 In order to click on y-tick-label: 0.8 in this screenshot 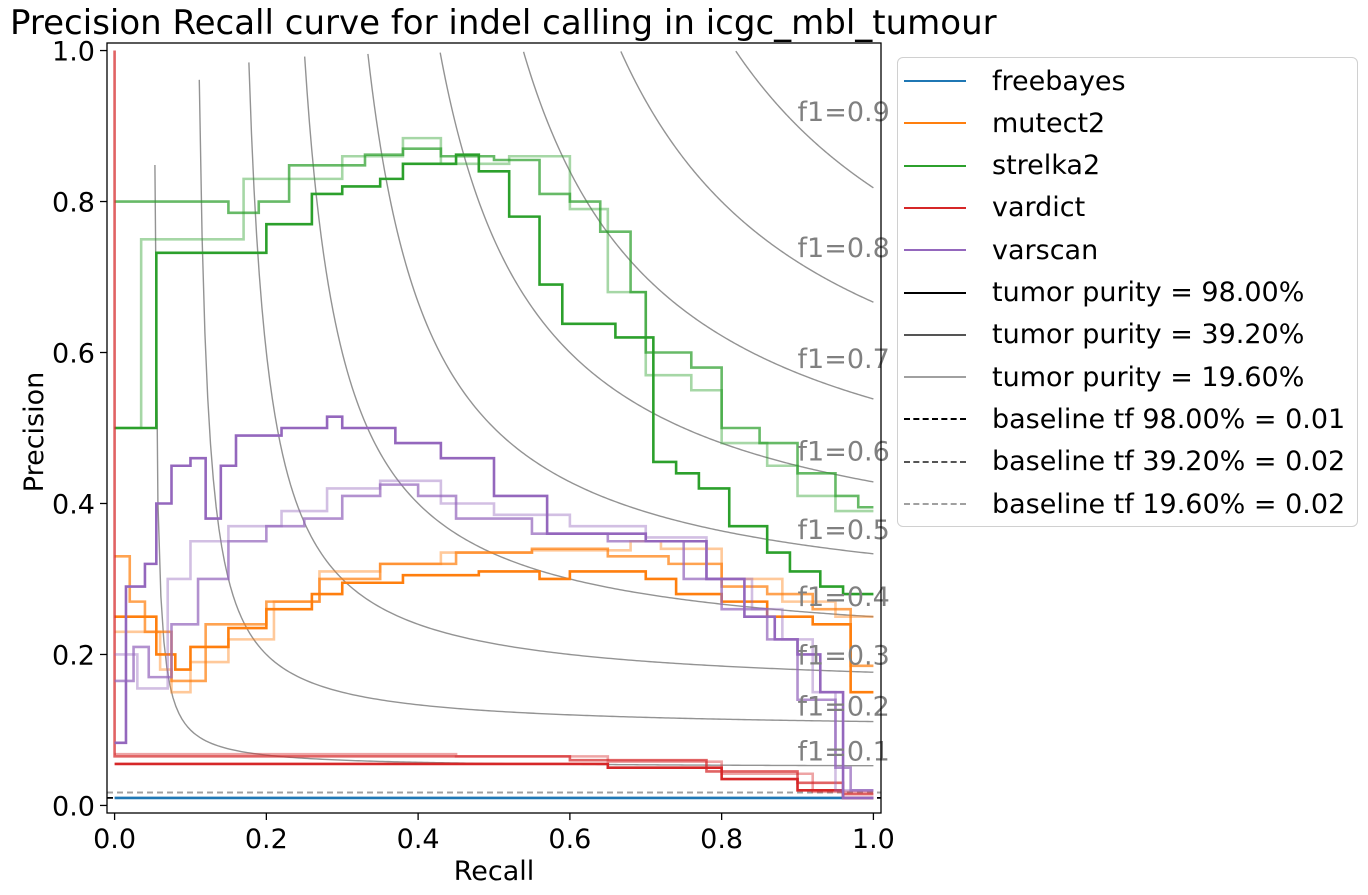, I will do `click(73, 203)`.